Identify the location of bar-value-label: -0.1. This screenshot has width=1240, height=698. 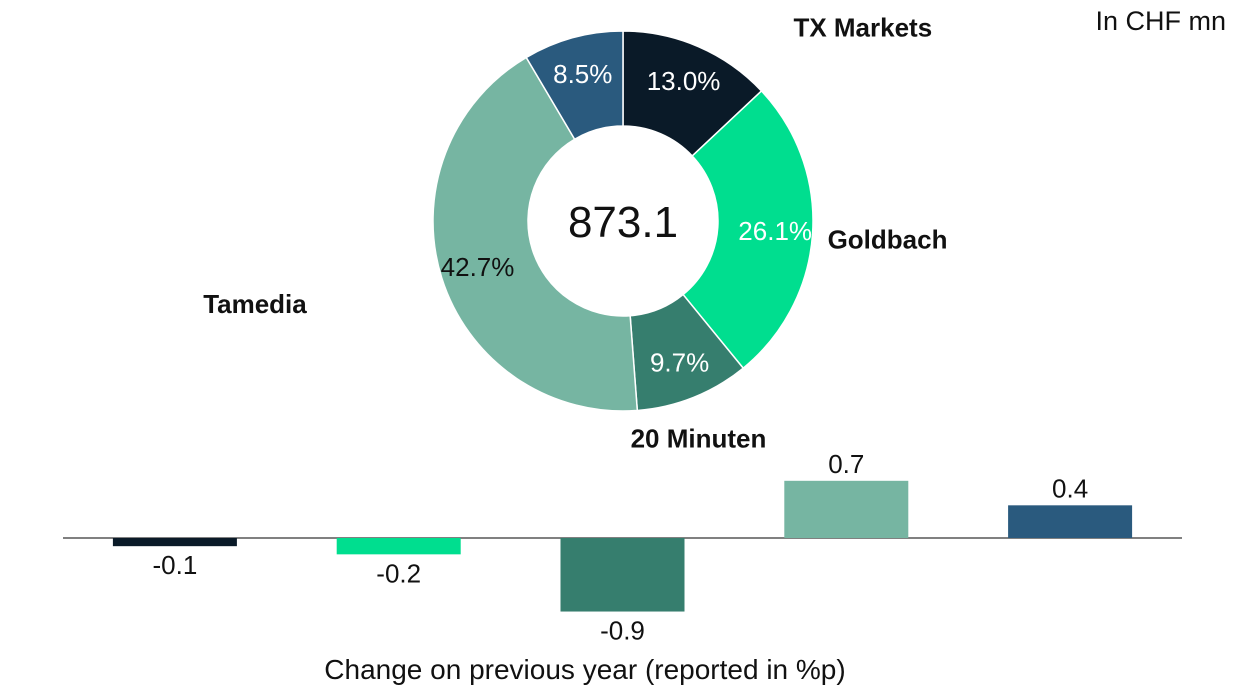
(174, 565).